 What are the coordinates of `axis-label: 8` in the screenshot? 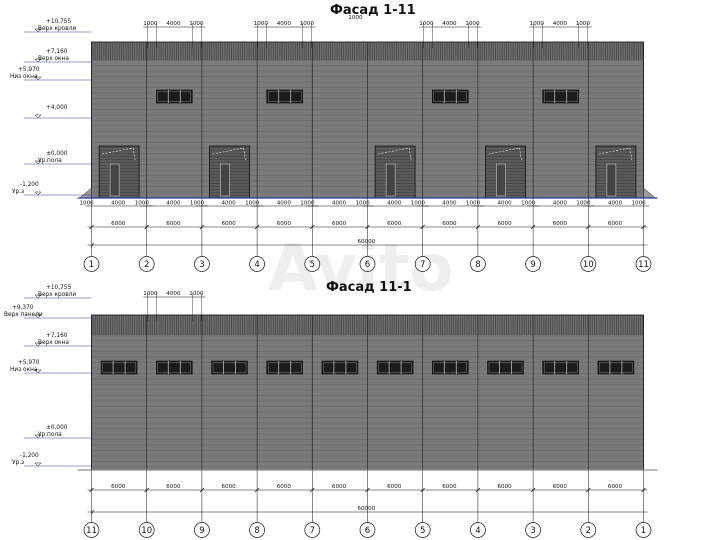 It's located at (256, 531).